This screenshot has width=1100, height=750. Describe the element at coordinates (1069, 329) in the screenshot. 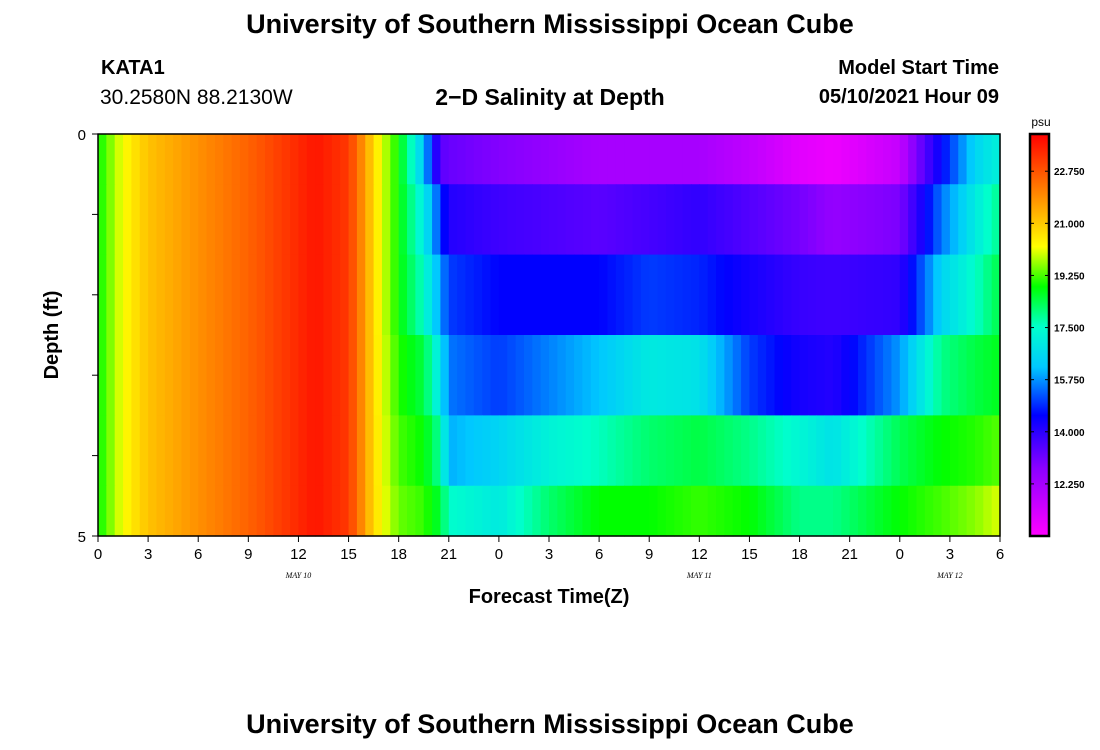

I see `colorbar-tick-label: 17.500` at that location.